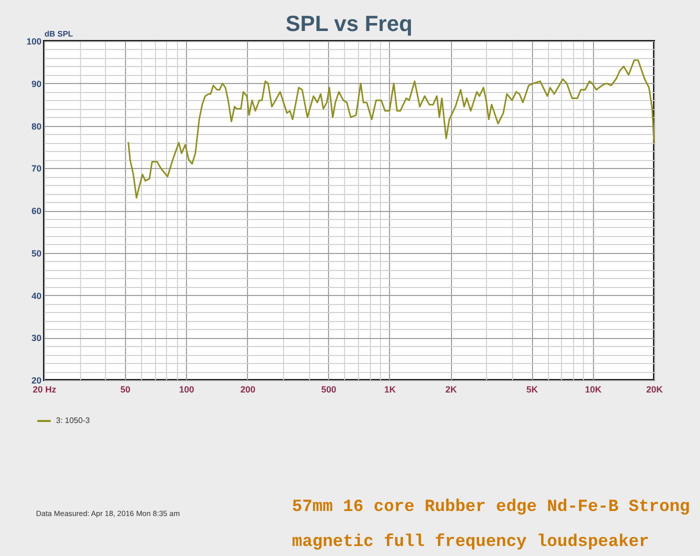 Image resolution: width=700 pixels, height=556 pixels. I want to click on y-tick-label: 20, so click(36, 381).